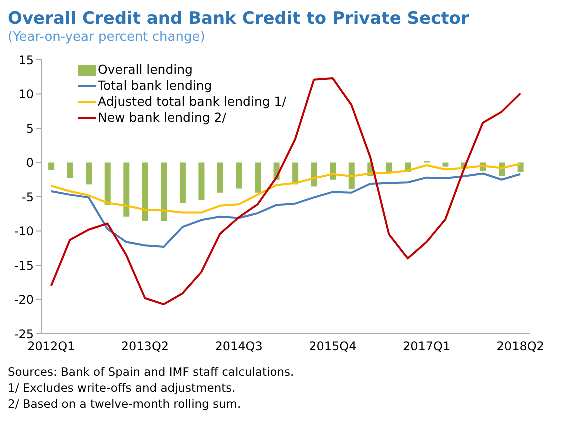 This screenshot has height=423, width=562. I want to click on legend-label: Overall lending, so click(145, 70).